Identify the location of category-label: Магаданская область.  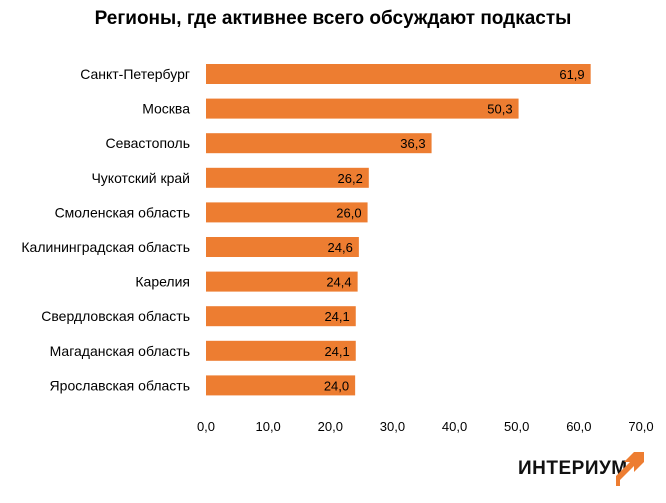
(120, 351).